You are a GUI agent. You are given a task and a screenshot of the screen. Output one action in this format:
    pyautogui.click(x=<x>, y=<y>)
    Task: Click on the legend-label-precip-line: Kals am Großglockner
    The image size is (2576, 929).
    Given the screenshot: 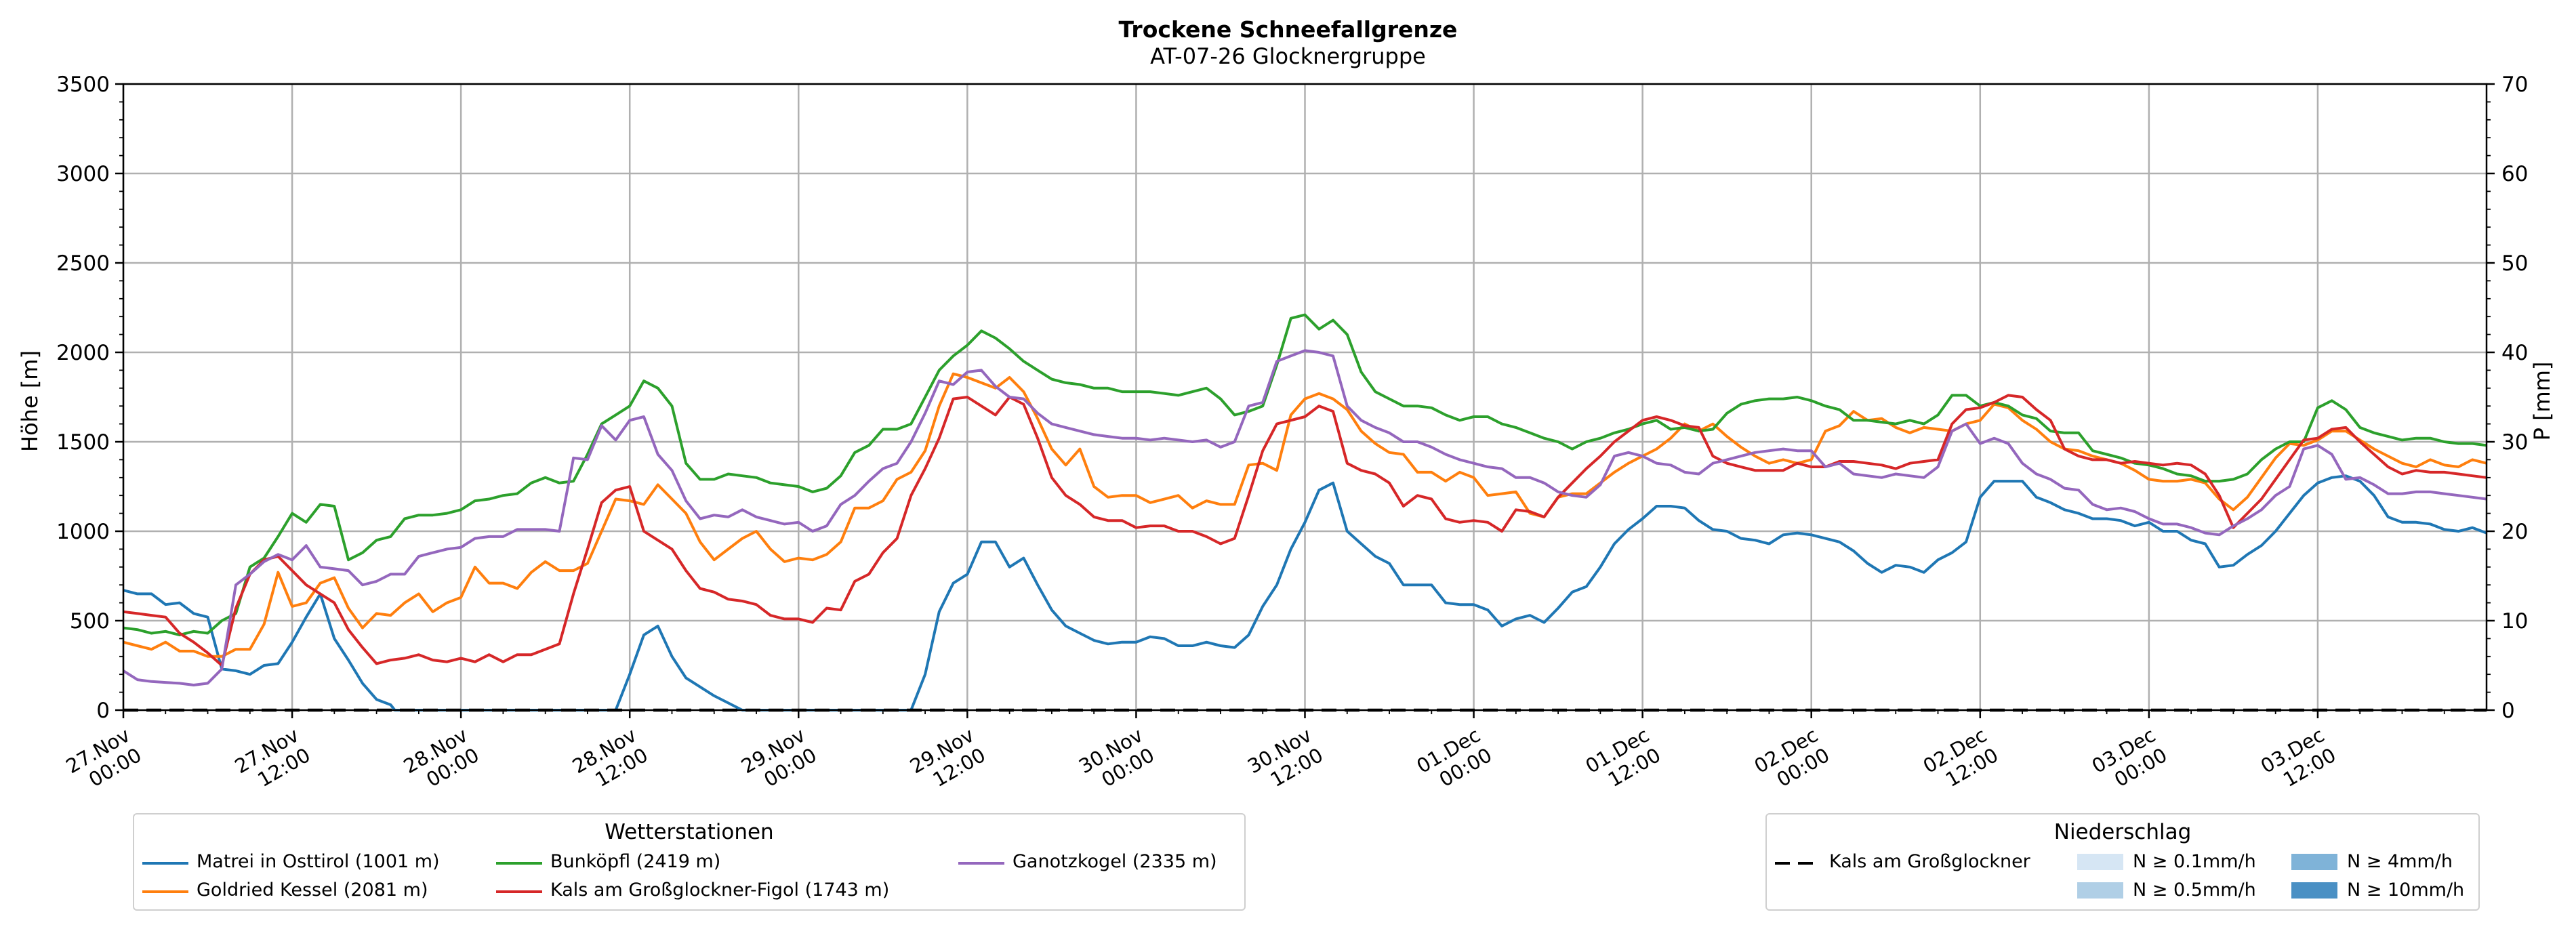 What is the action you would take?
    pyautogui.click(x=1930, y=862)
    